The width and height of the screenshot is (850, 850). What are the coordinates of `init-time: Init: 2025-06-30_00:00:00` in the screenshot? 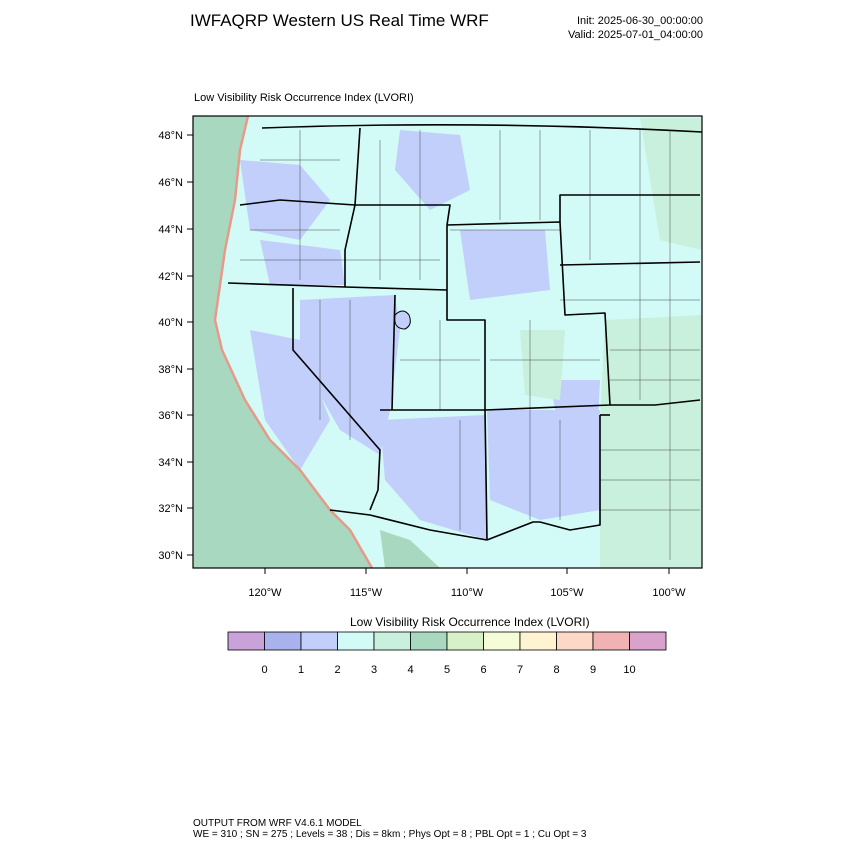 It's located at (640, 21).